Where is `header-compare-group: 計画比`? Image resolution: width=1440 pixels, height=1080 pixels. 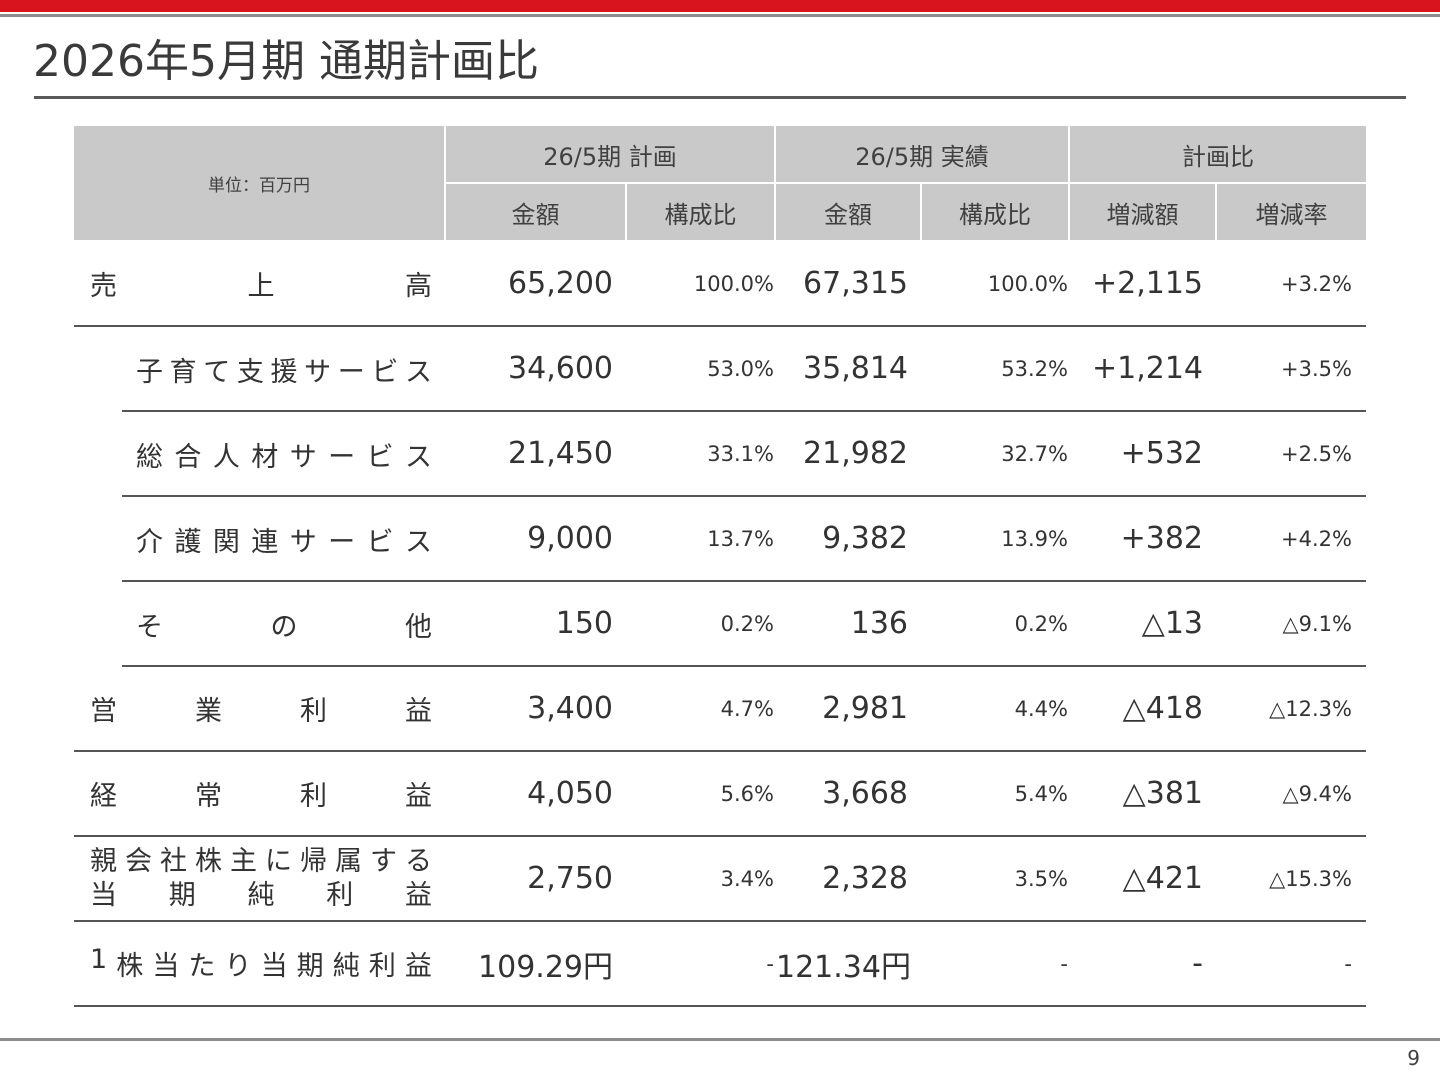 header-compare-group: 計画比 is located at coordinates (1218, 155).